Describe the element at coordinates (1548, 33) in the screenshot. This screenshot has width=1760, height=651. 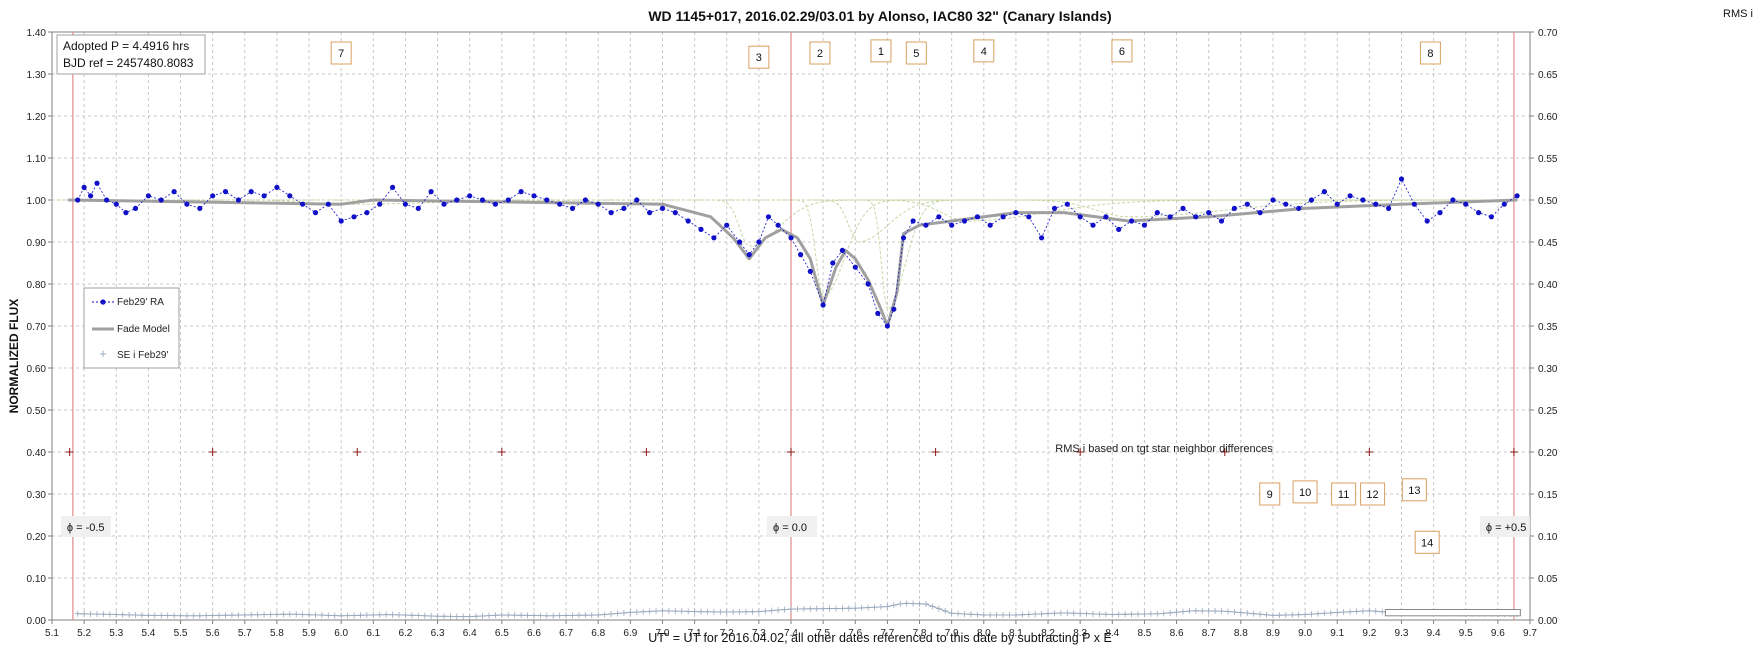
I see `y2-tick-label: 0.70` at that location.